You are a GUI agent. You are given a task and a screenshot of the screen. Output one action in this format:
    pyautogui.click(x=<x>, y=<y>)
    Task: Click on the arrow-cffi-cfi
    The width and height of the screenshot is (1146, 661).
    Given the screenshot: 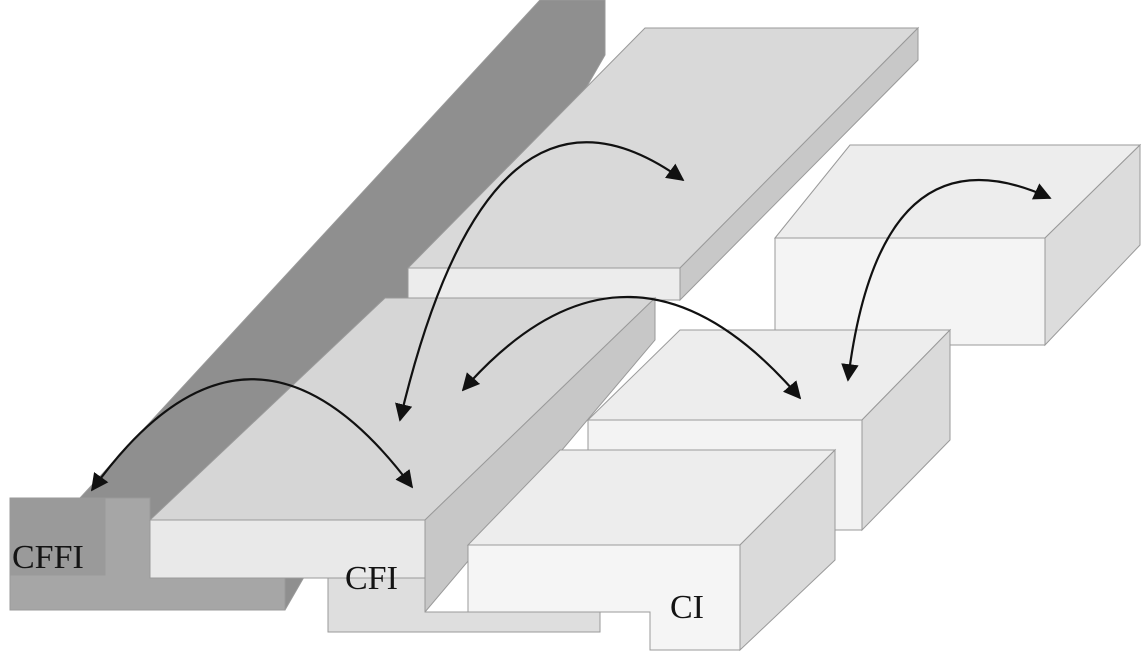 What is the action you would take?
    pyautogui.click(x=252, y=435)
    